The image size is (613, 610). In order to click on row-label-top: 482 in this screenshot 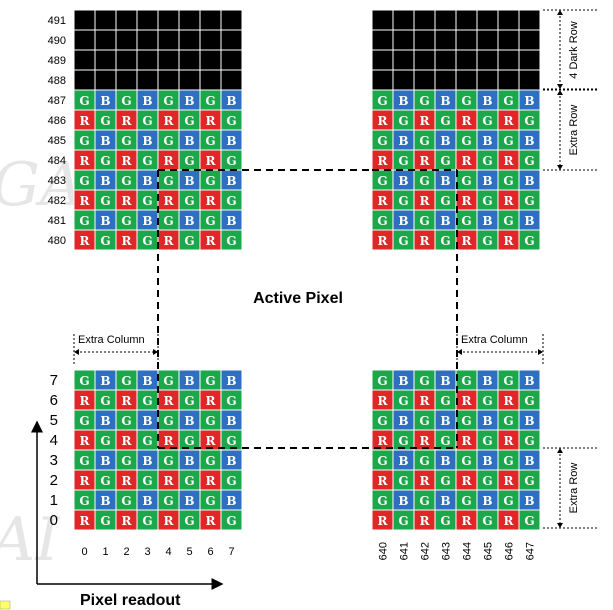, I will do `click(57, 201)`.